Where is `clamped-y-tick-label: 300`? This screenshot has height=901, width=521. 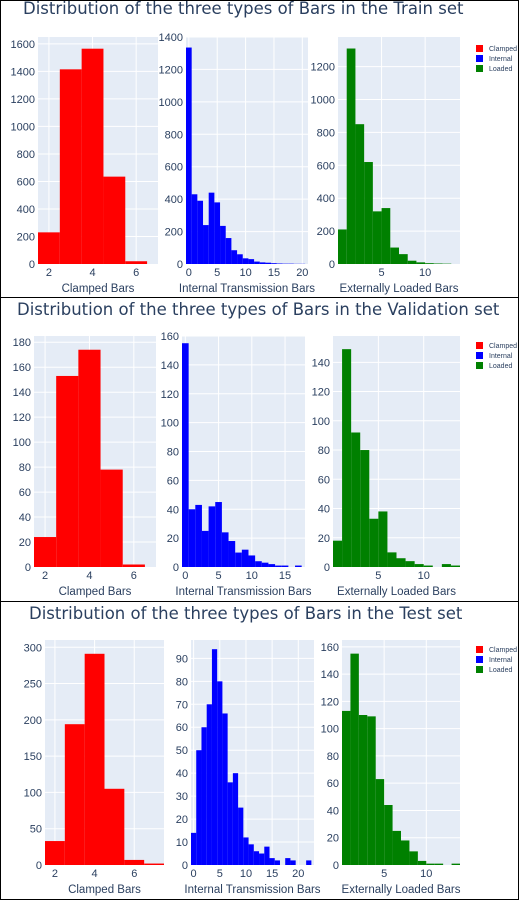 clamped-y-tick-label: 300 is located at coordinates (33, 648).